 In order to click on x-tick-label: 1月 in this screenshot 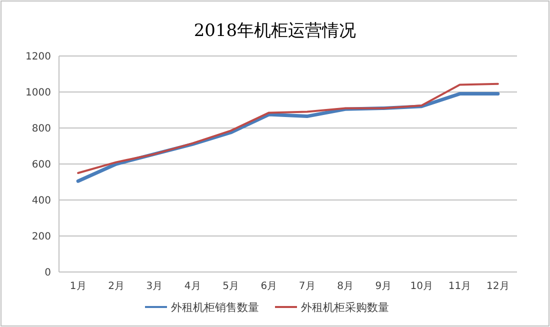, I will do `click(78, 286)`.